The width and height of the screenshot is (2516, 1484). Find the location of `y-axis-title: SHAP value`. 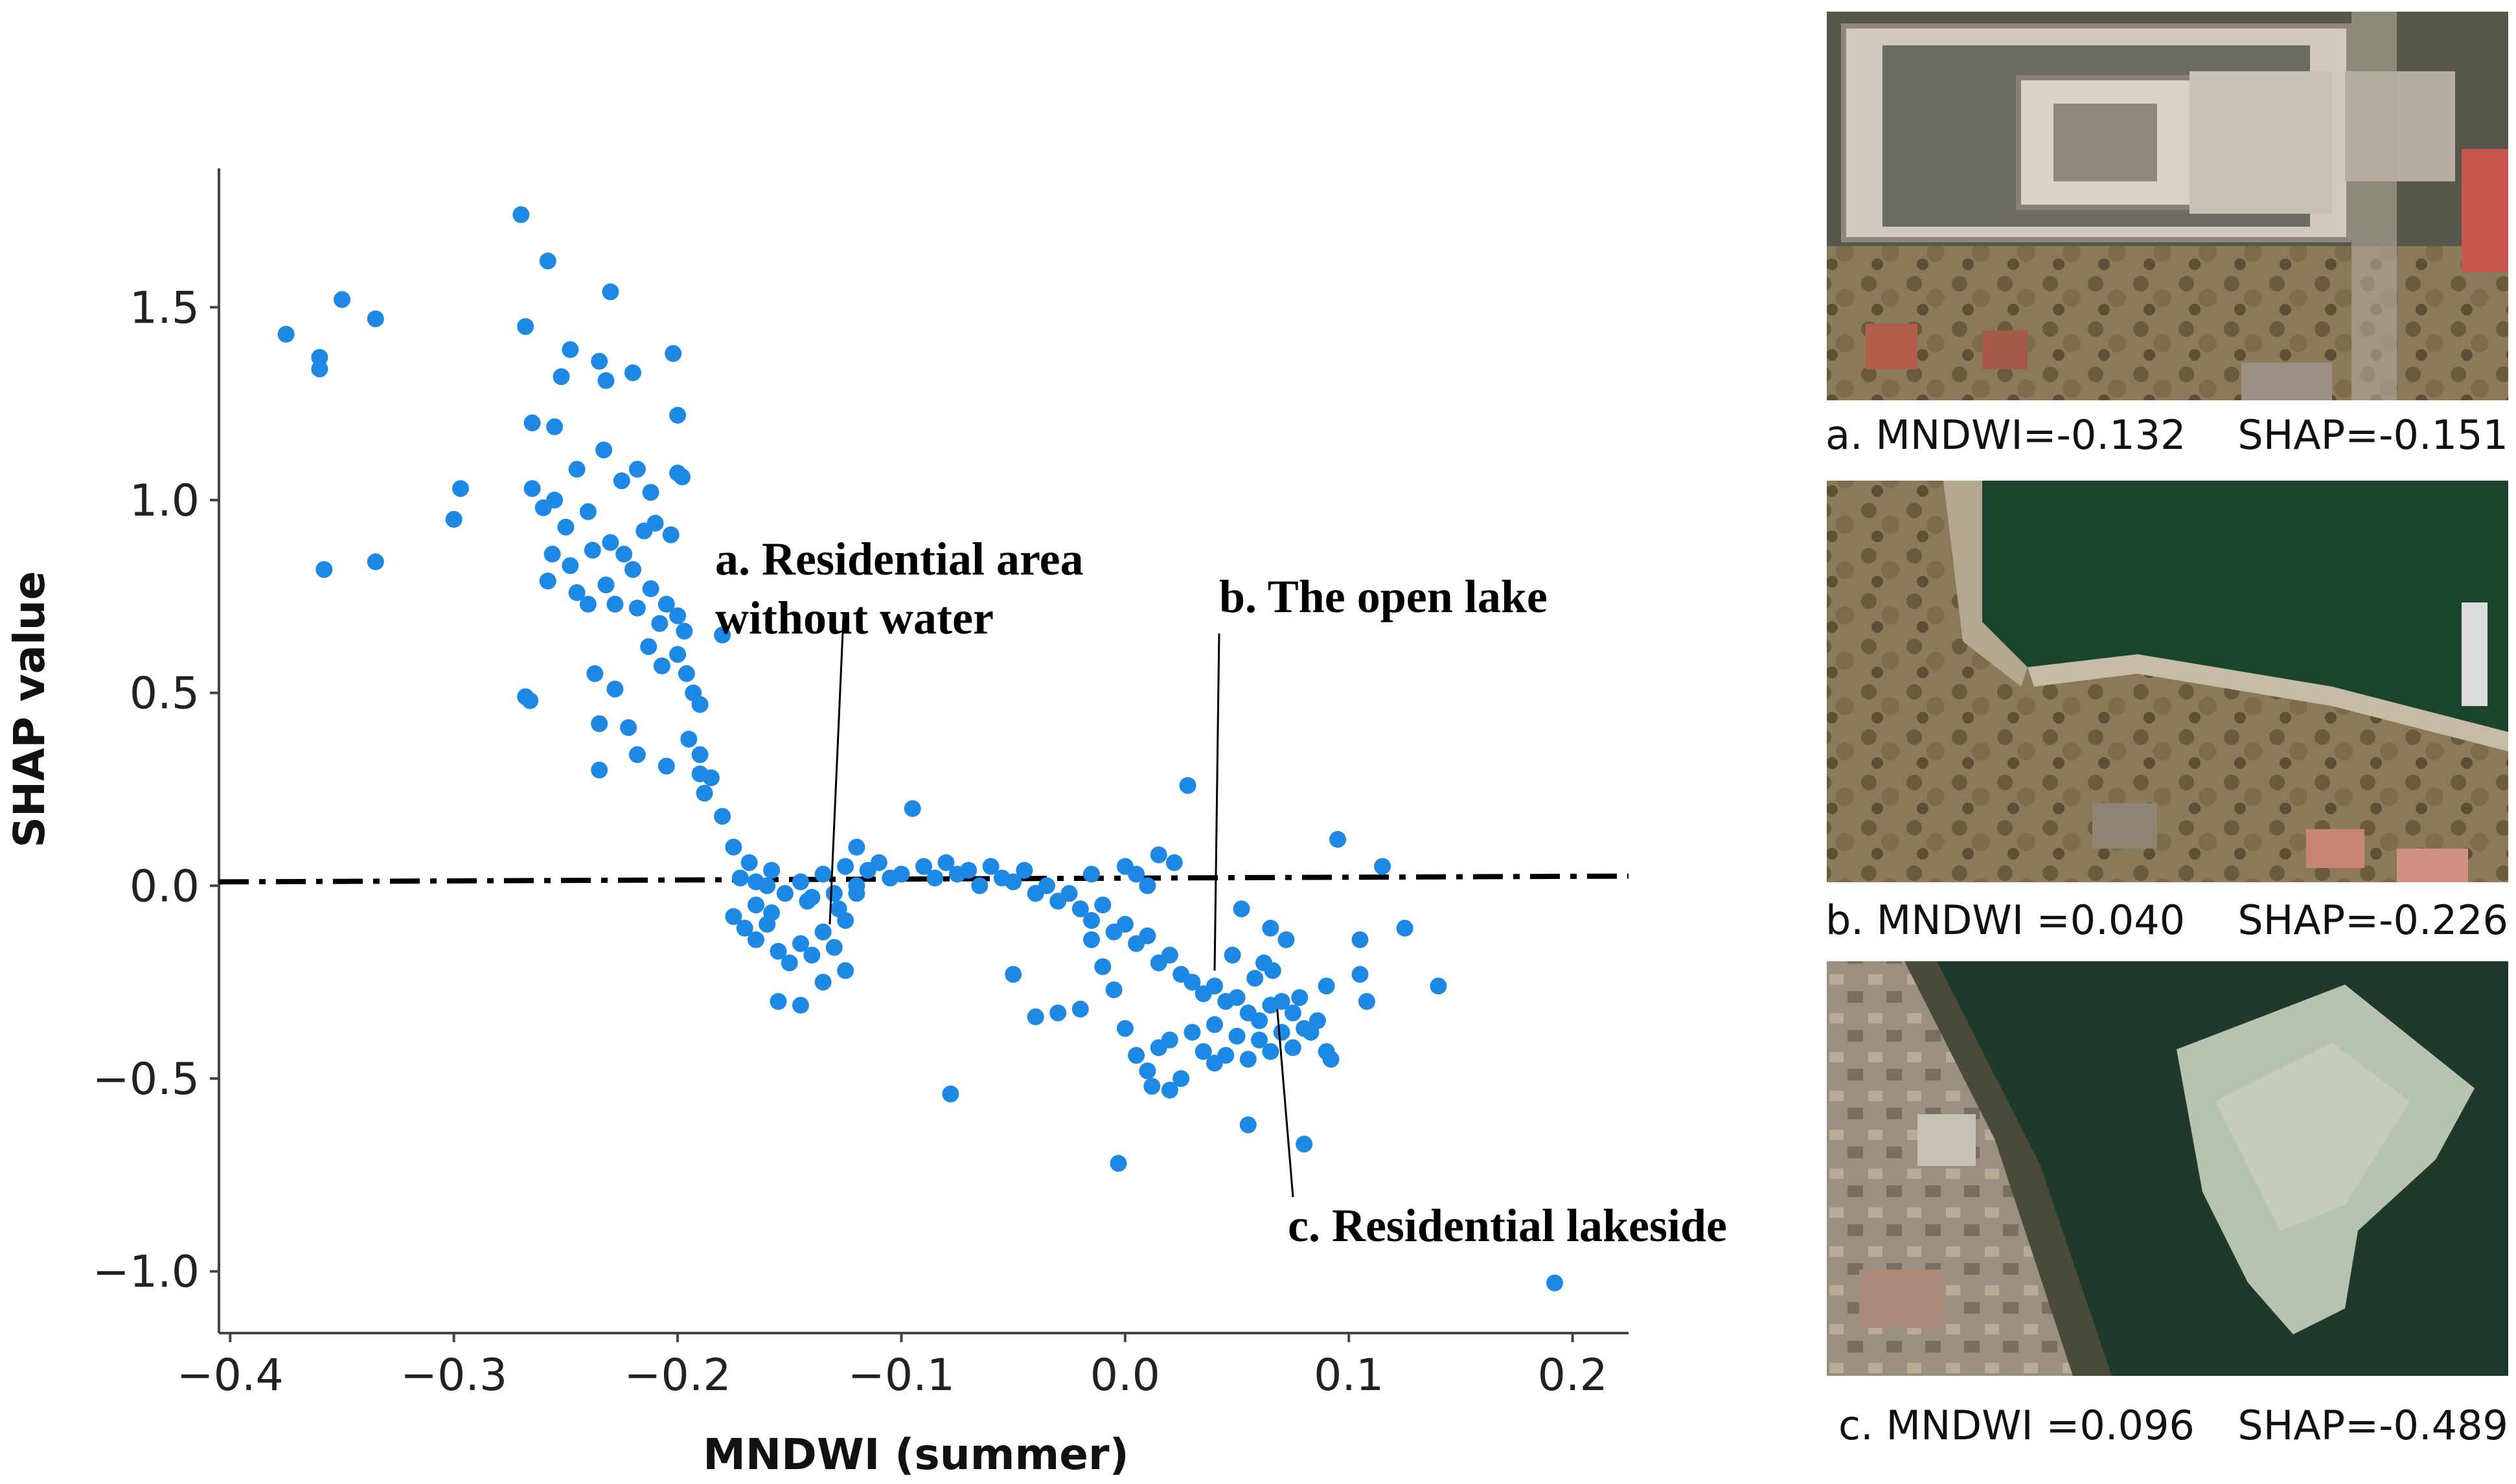

y-axis-title: SHAP value is located at coordinates (29, 709).